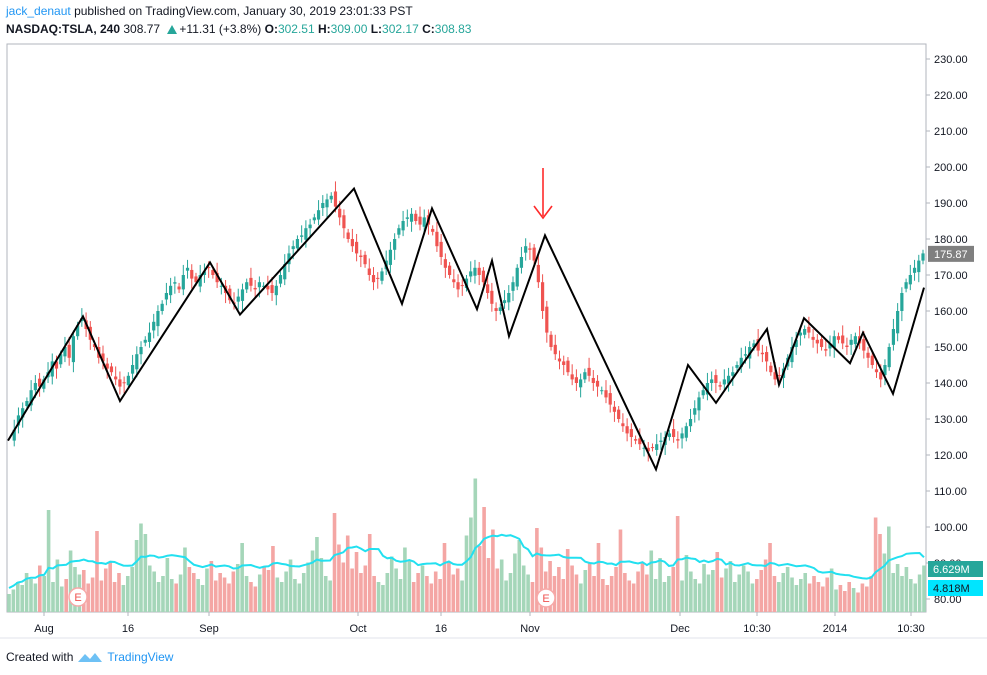  What do you see at coordinates (466, 561) in the screenshot?
I see `volume-moving-average-line` at bounding box center [466, 561].